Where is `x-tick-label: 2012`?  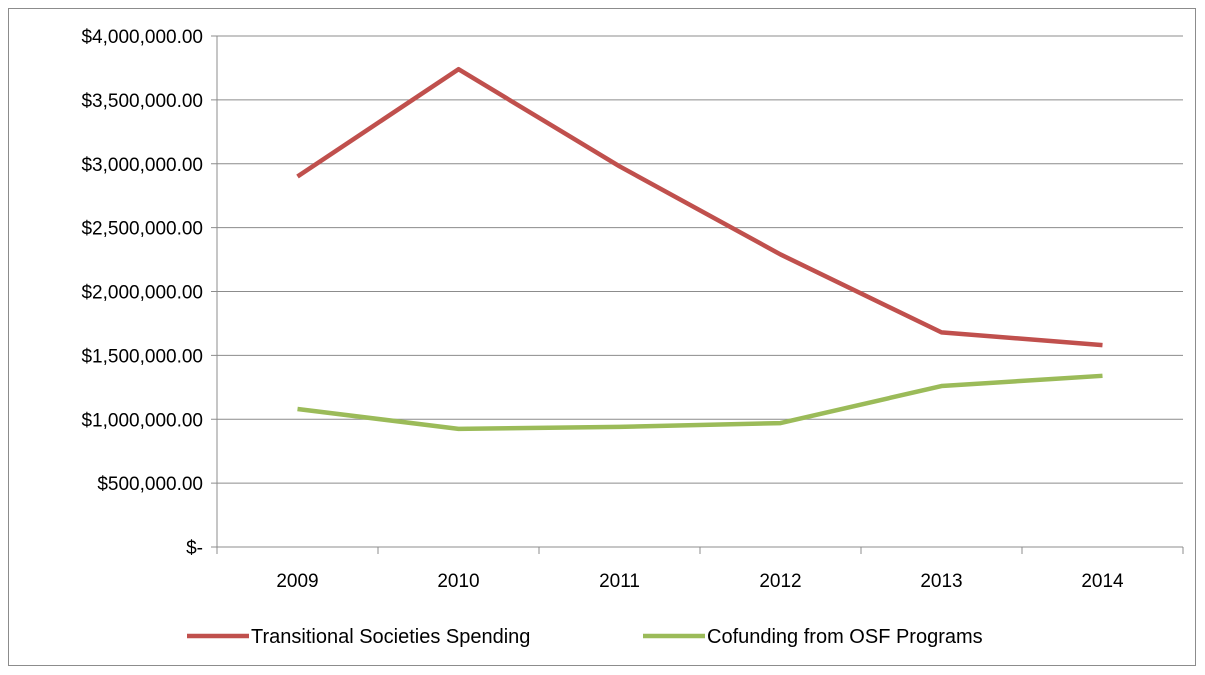
x-tick-label: 2012 is located at coordinates (780, 581).